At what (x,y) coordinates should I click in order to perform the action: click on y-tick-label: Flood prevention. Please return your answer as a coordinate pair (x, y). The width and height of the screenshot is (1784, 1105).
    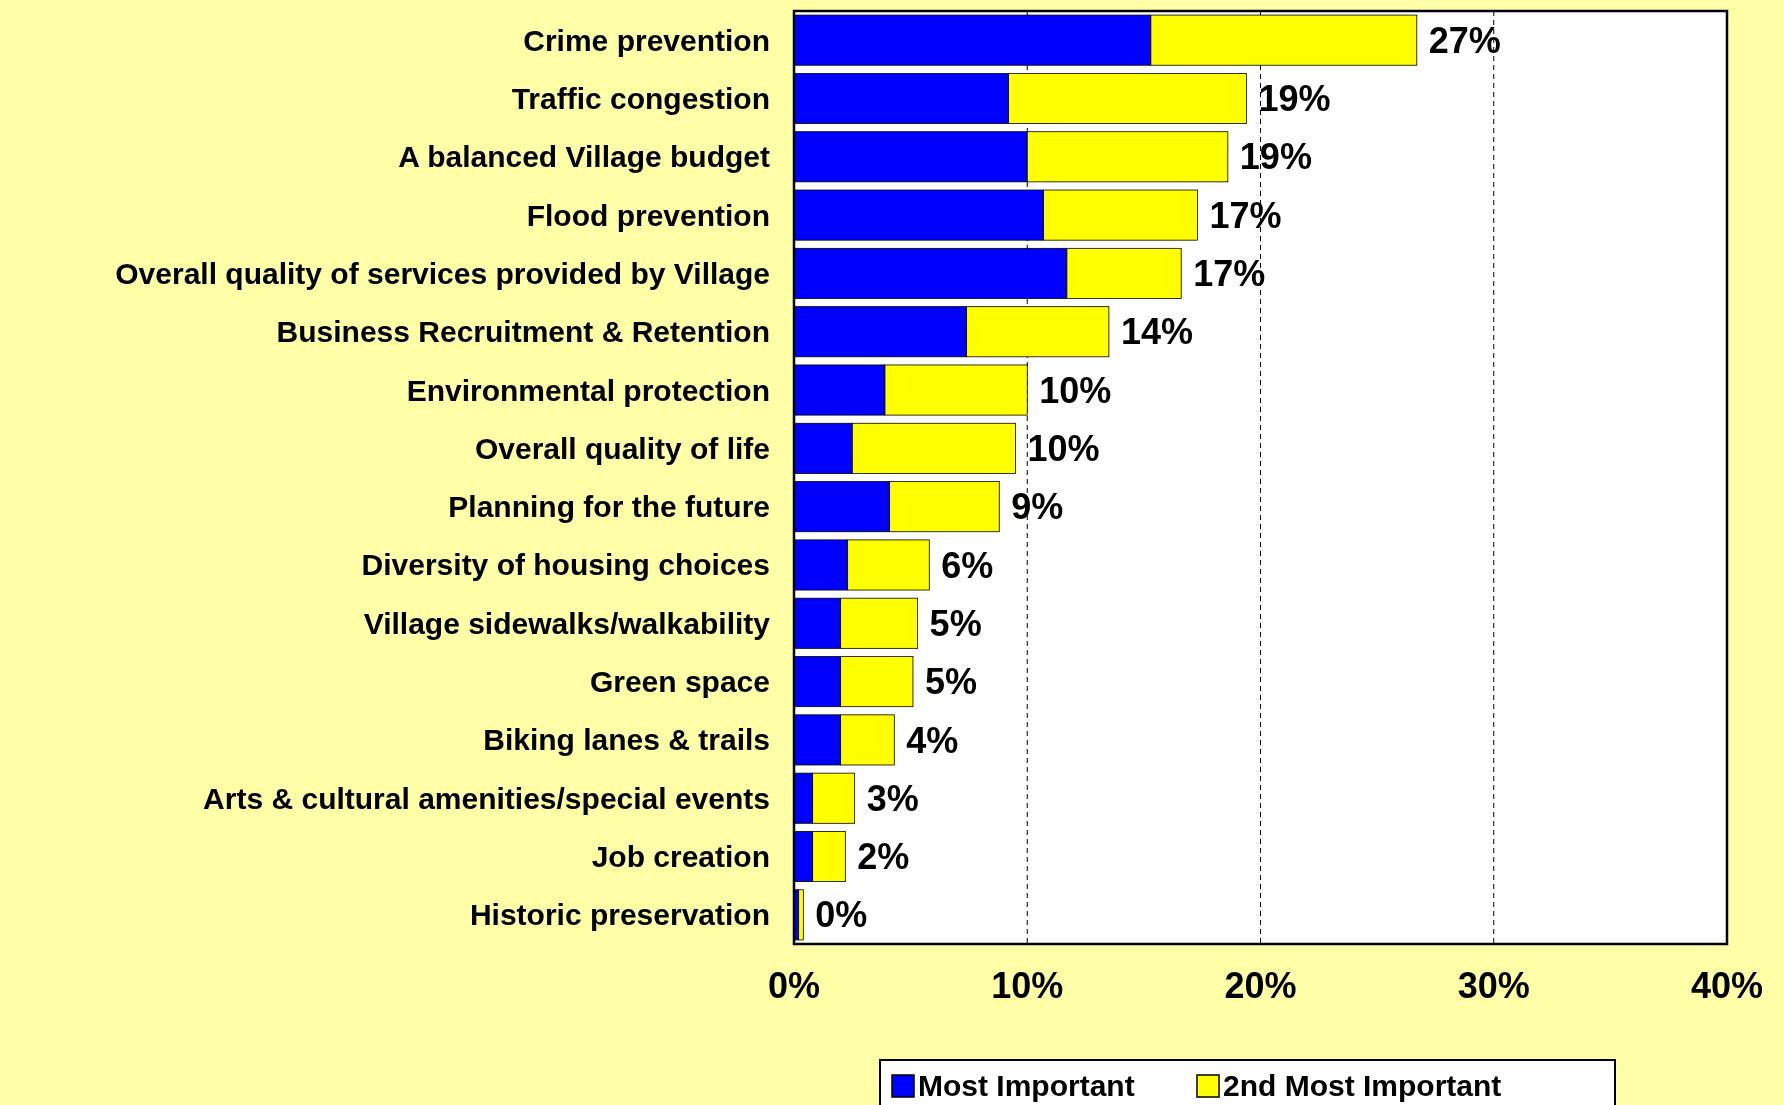
    Looking at the image, I should click on (648, 215).